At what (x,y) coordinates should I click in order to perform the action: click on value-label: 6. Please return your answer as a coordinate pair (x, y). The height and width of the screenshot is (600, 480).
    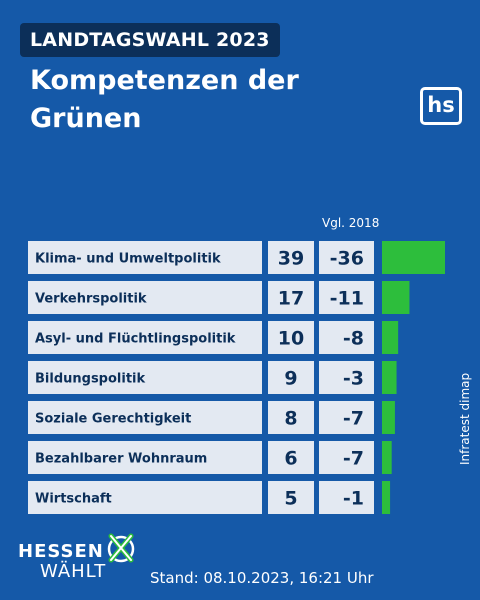
    Looking at the image, I should click on (290, 459).